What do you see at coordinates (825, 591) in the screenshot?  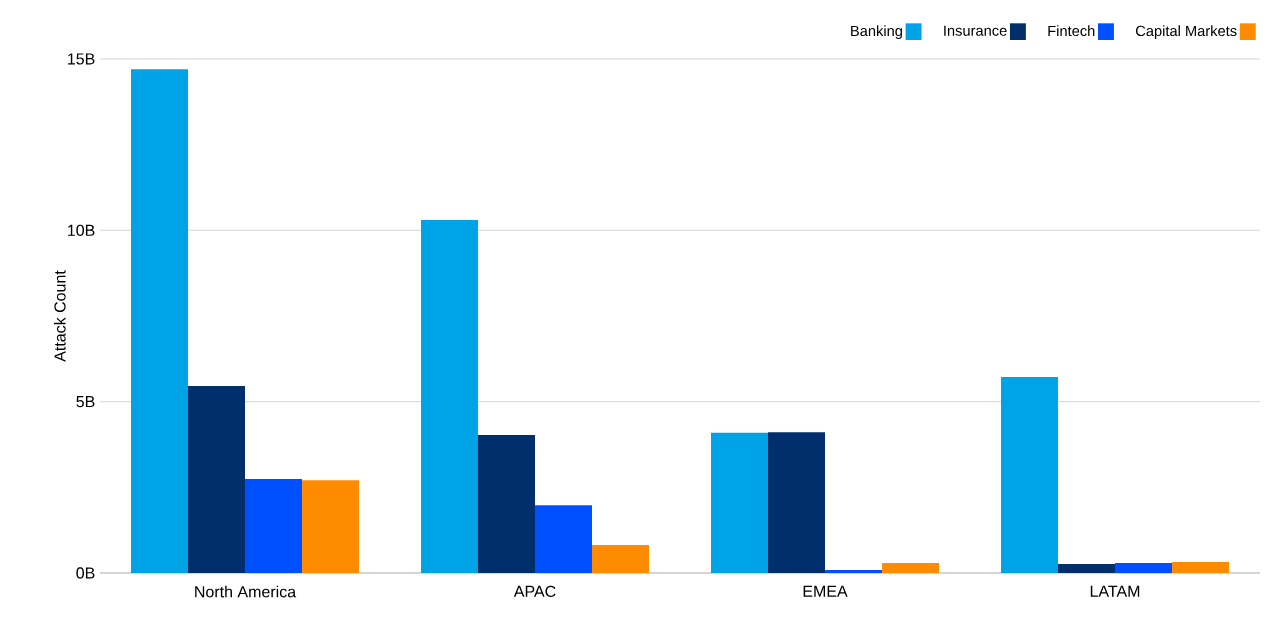 I see `x-tick-label: EMEA` at bounding box center [825, 591].